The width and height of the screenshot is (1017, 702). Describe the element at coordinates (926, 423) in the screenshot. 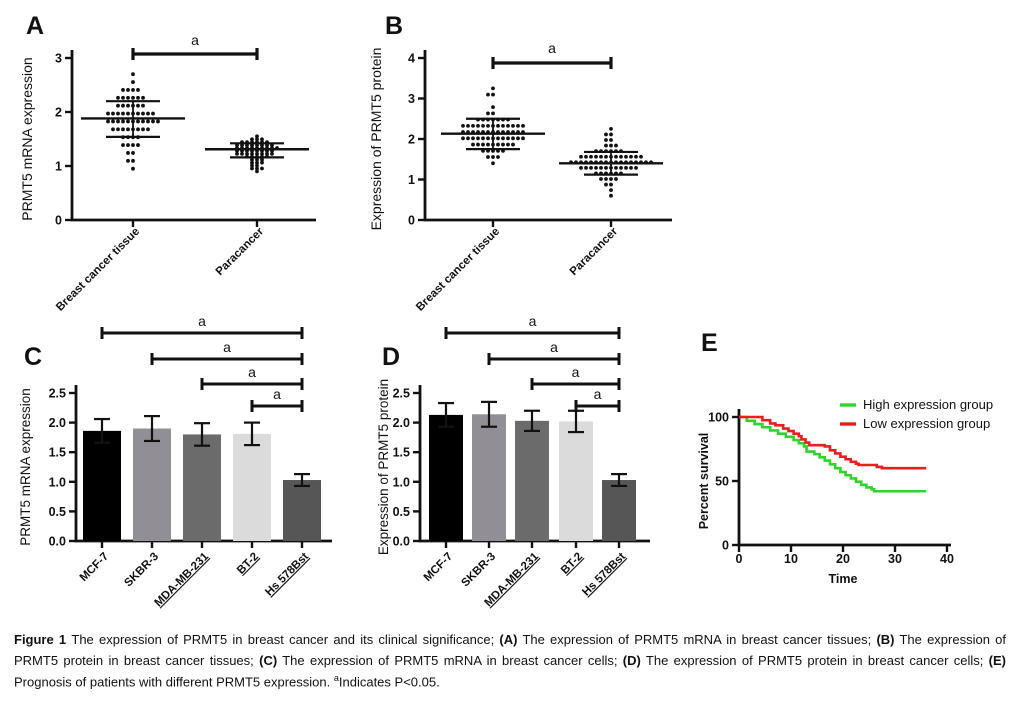

I see `svg-text: Low expression group` at that location.